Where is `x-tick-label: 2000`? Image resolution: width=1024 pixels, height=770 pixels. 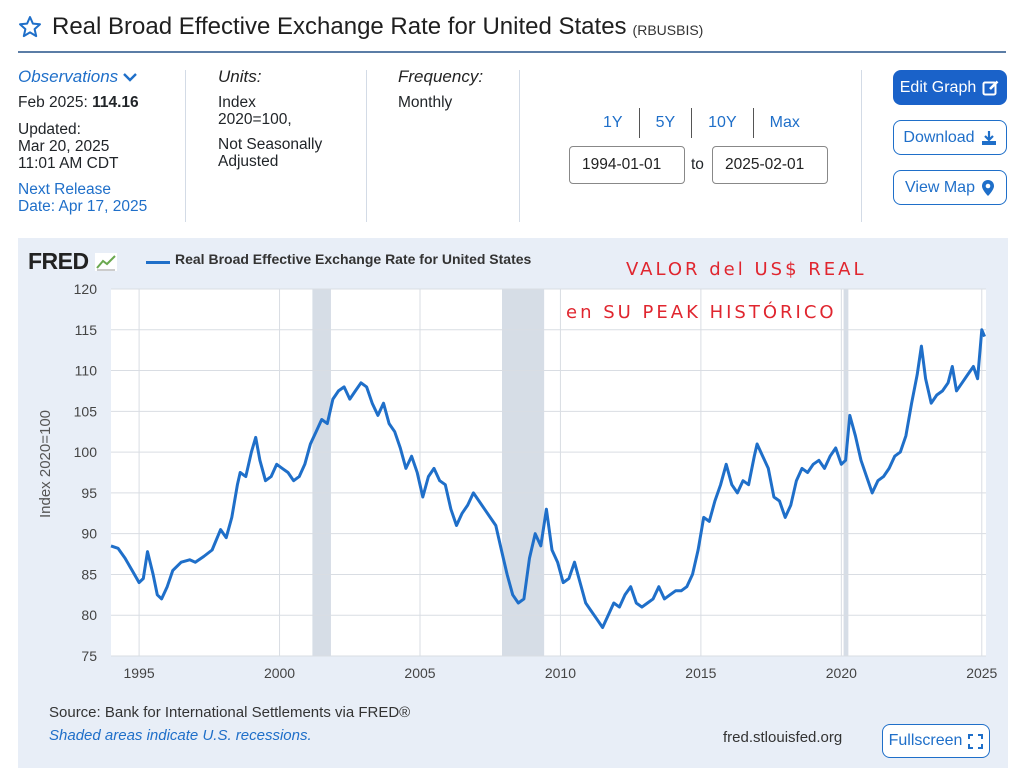
x-tick-label: 2000 is located at coordinates (279, 673).